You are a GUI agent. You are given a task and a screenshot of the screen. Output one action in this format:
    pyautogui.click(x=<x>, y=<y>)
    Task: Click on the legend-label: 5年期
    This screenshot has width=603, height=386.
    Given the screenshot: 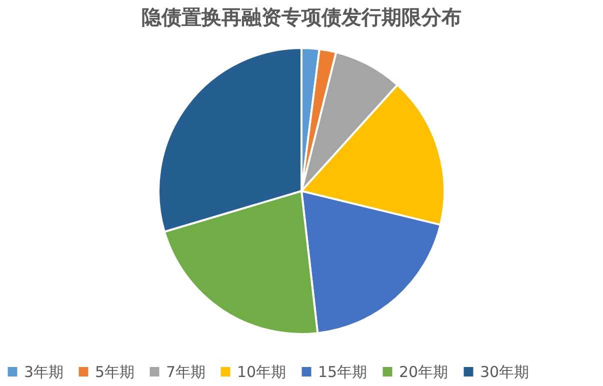 What is the action you would take?
    pyautogui.click(x=115, y=371)
    